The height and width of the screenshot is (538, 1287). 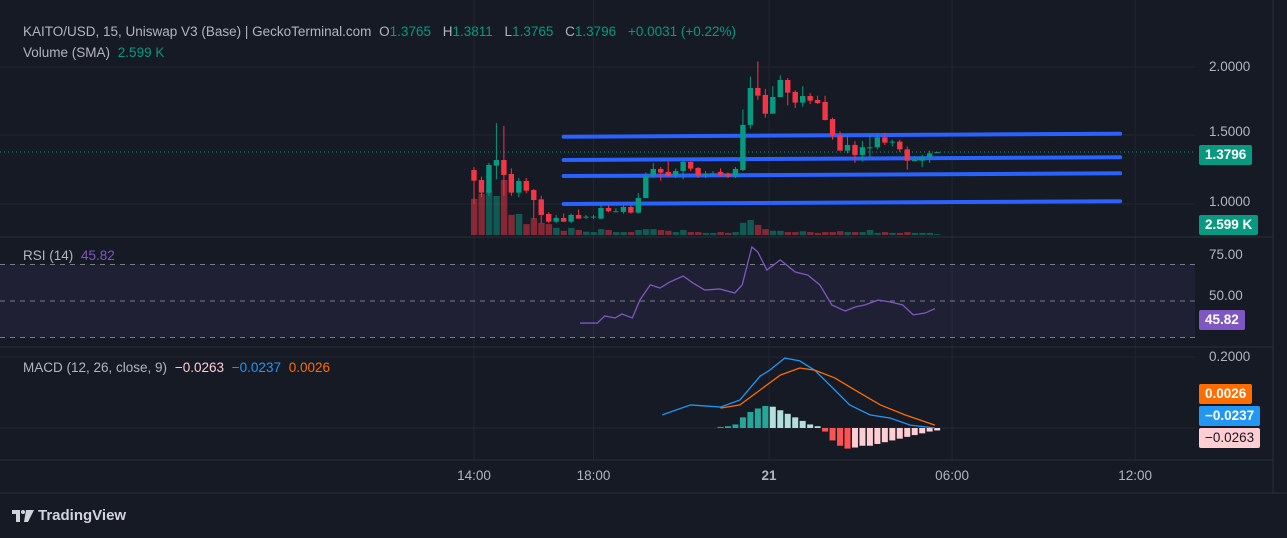 I want to click on time-tick: 14:00, so click(x=474, y=475).